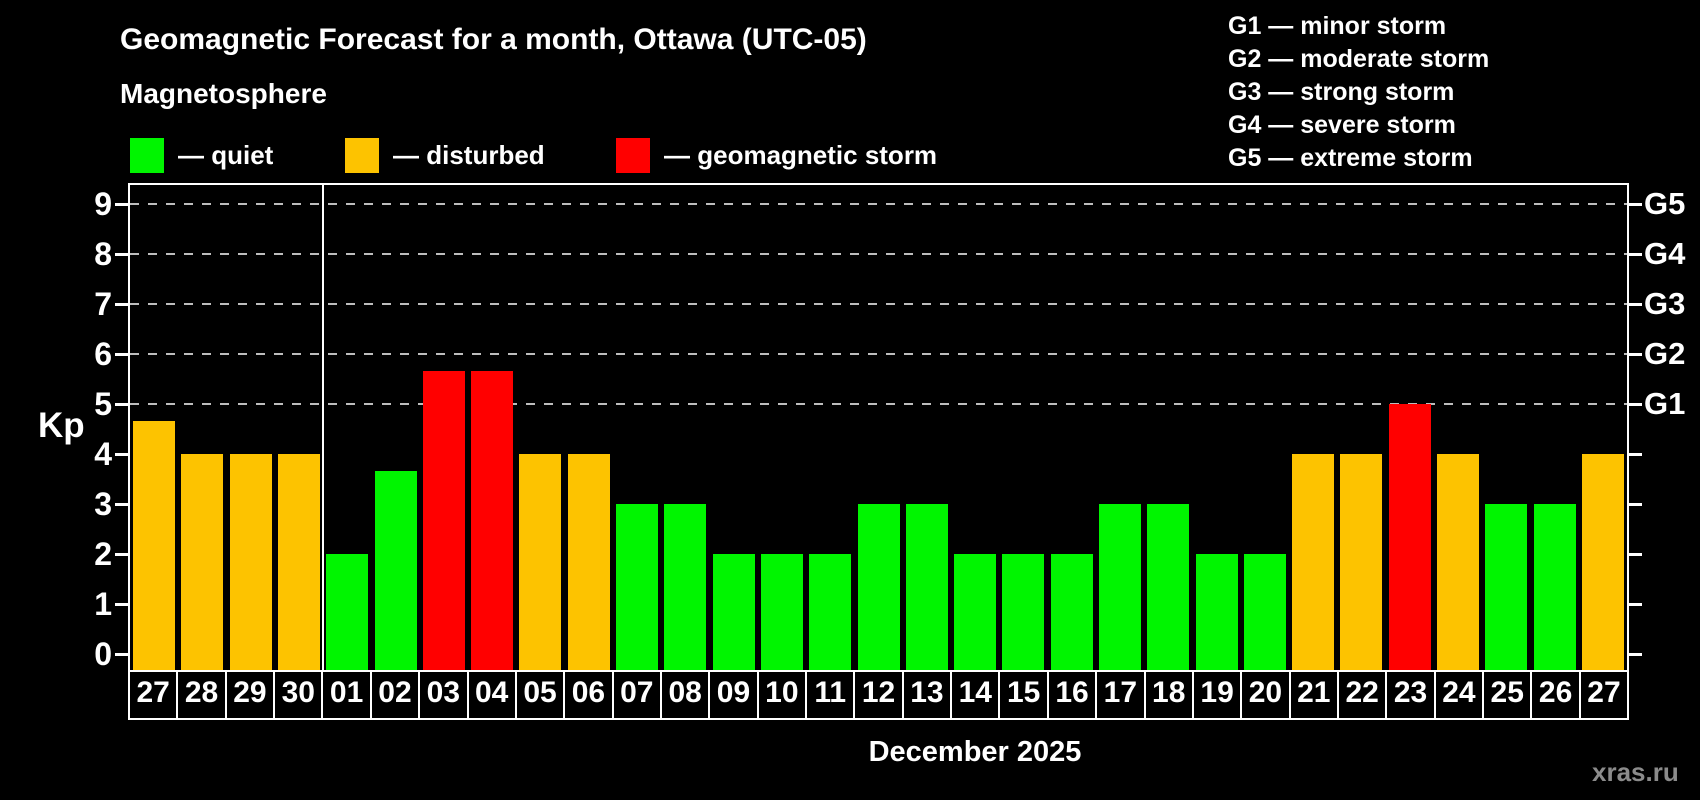 This screenshot has height=800, width=1700. I want to click on day-label-cell: 18, so click(1168, 695).